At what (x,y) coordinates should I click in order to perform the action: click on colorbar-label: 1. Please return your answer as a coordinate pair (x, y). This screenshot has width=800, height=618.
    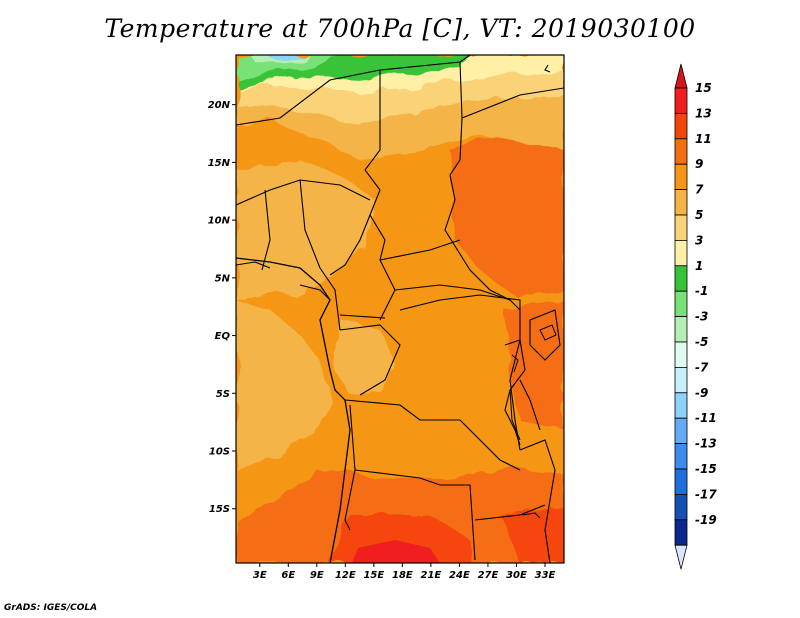
    Looking at the image, I should click on (699, 266).